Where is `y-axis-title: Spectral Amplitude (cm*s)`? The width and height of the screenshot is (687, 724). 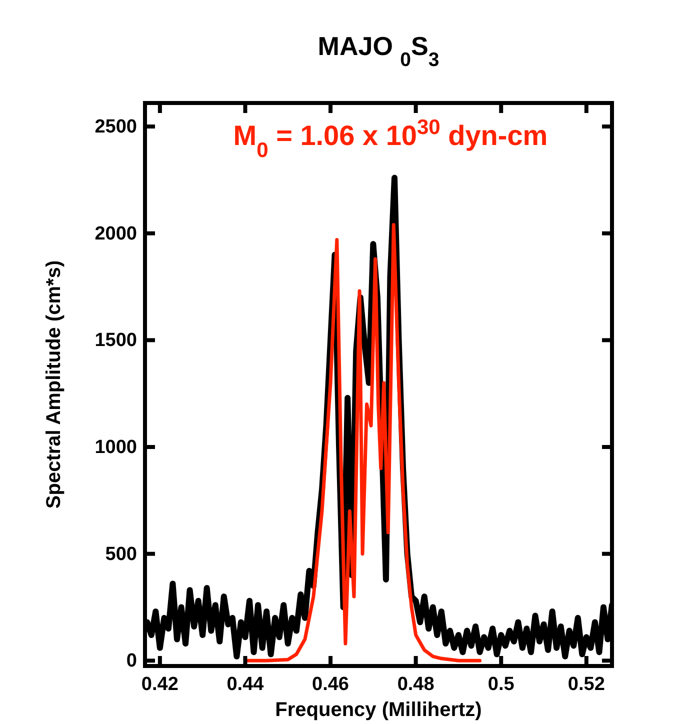
y-axis-title: Spectral Amplitude (cm*s) is located at coordinates (54, 384).